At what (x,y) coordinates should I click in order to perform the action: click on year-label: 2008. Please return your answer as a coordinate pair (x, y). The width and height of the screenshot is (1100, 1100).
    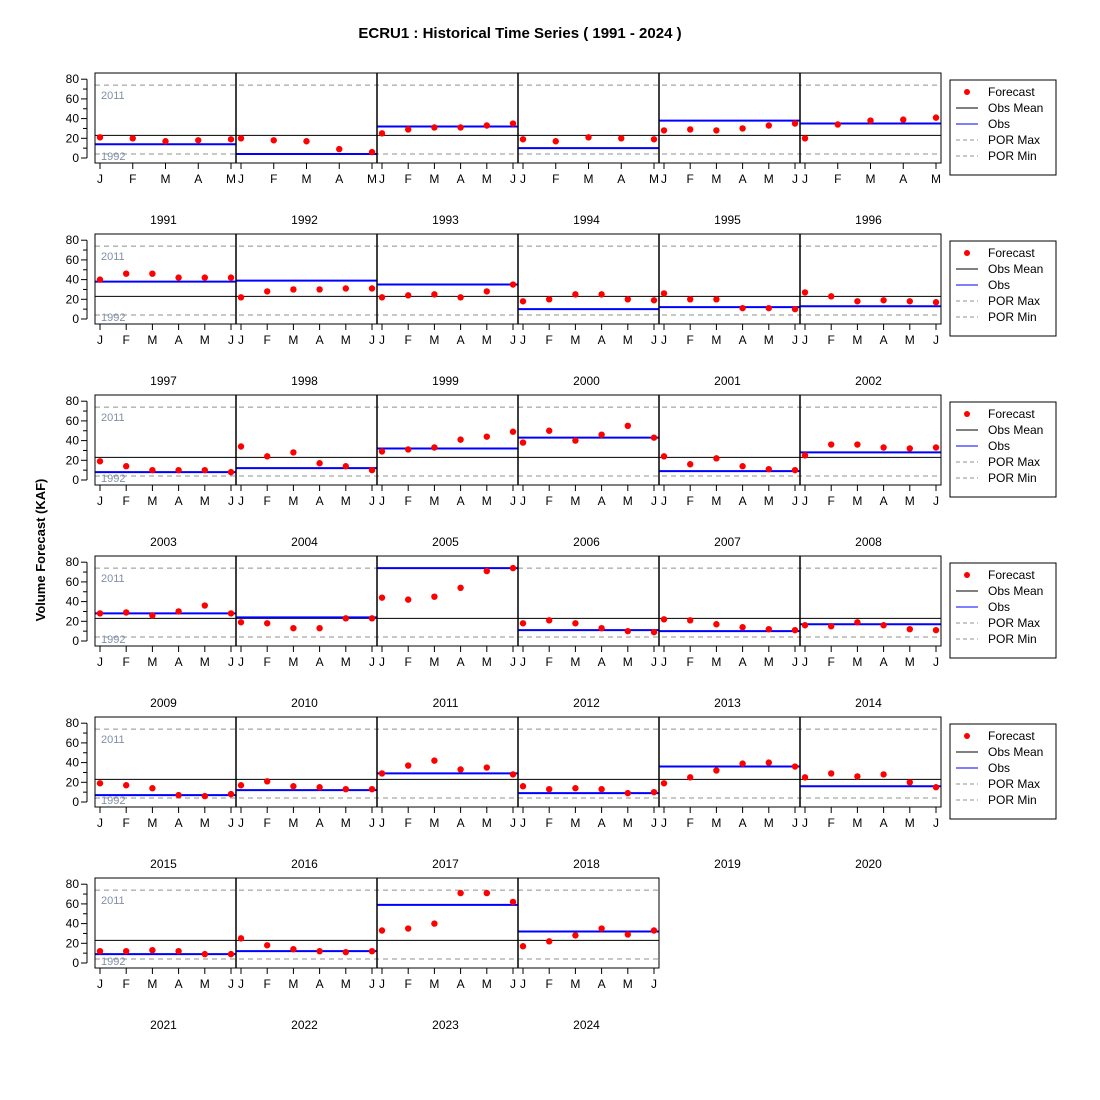
    Looking at the image, I should click on (868, 542).